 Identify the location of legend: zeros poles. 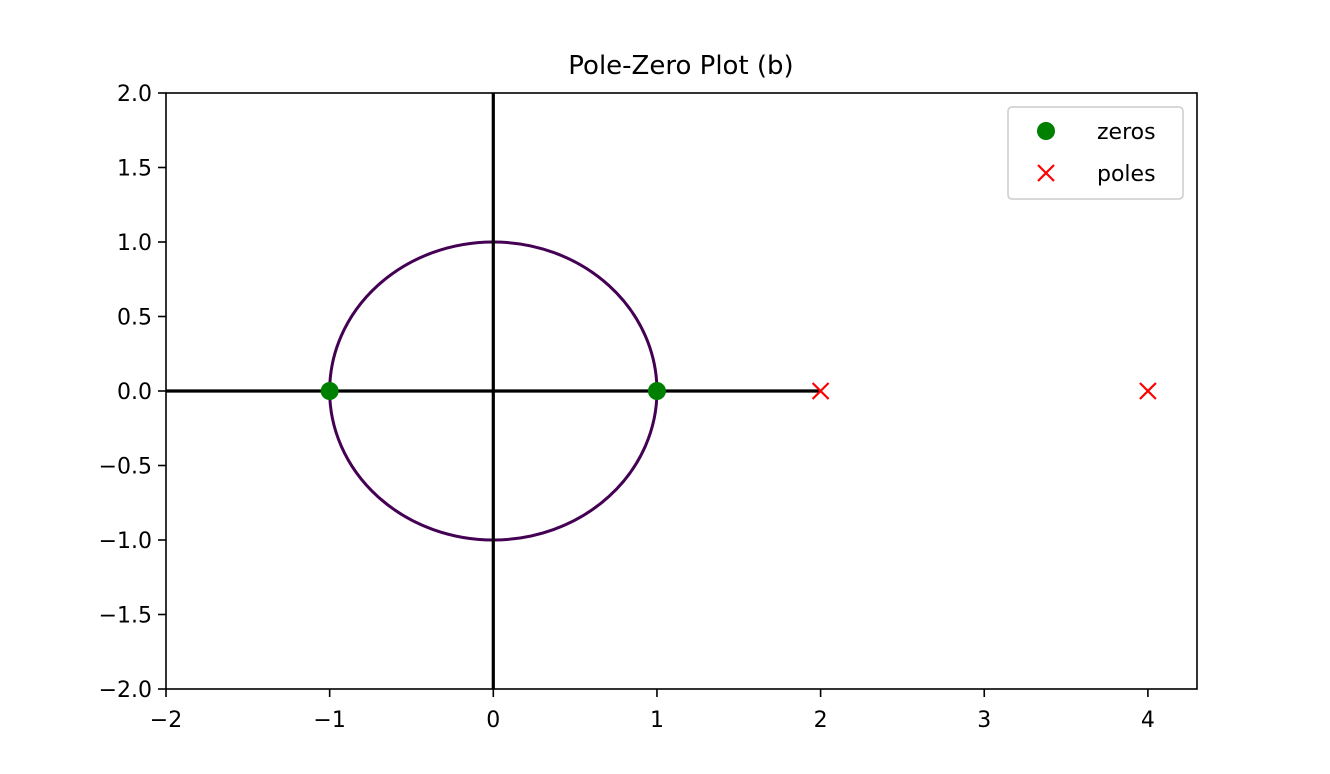
(1095, 153).